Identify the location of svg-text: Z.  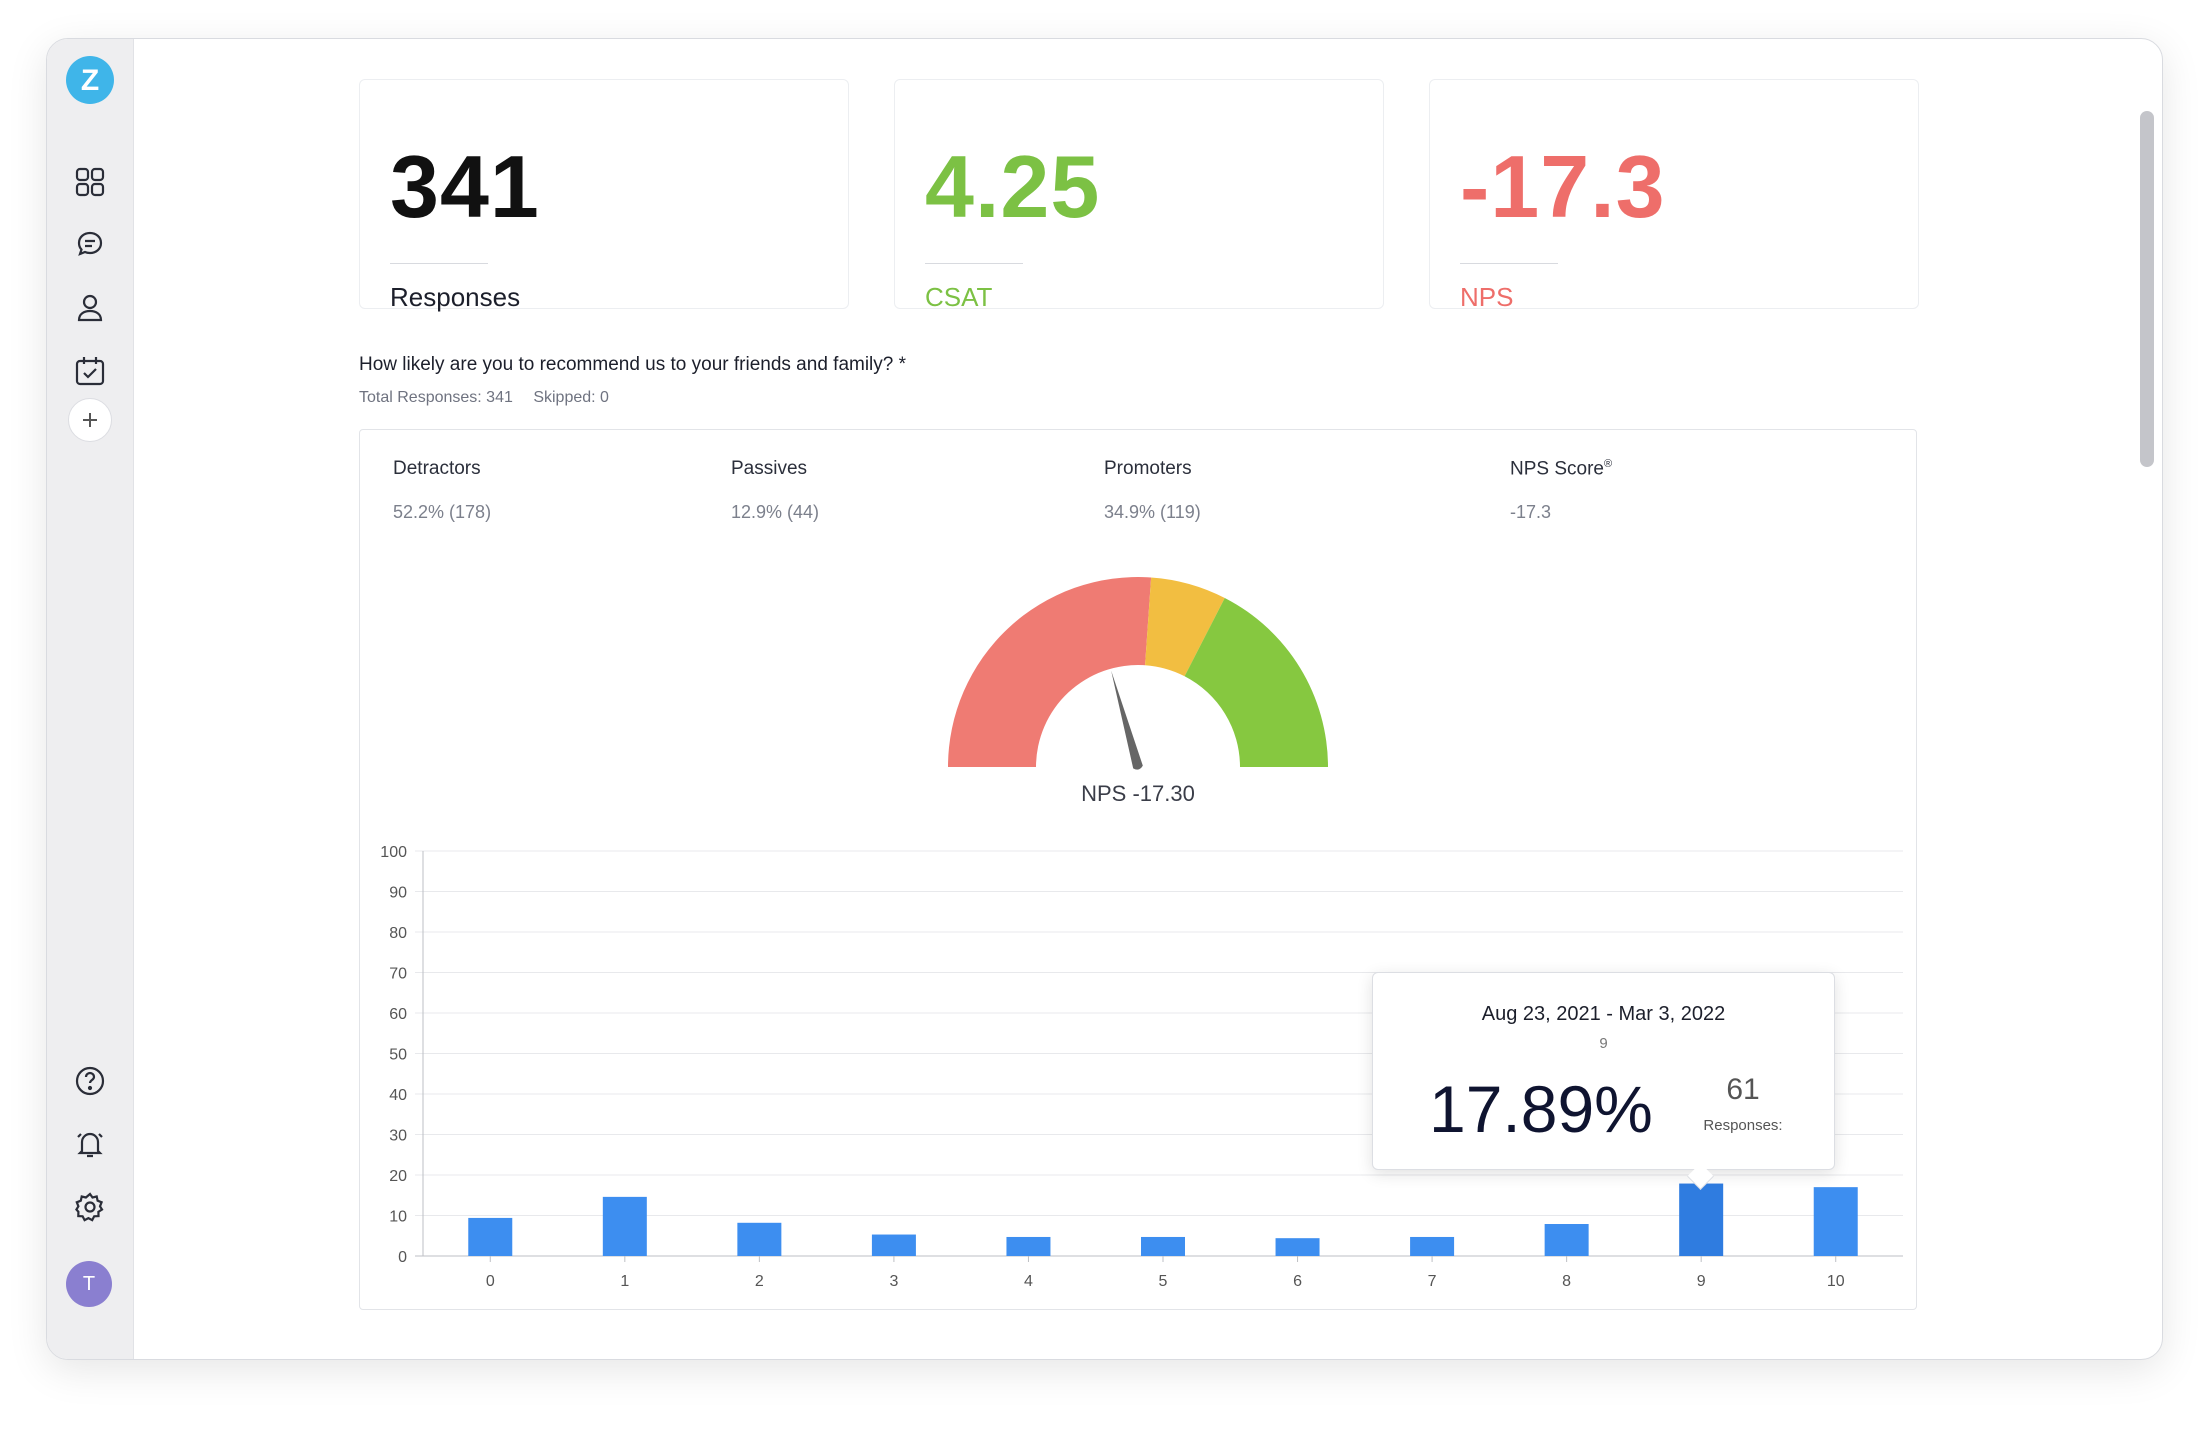
(90, 80).